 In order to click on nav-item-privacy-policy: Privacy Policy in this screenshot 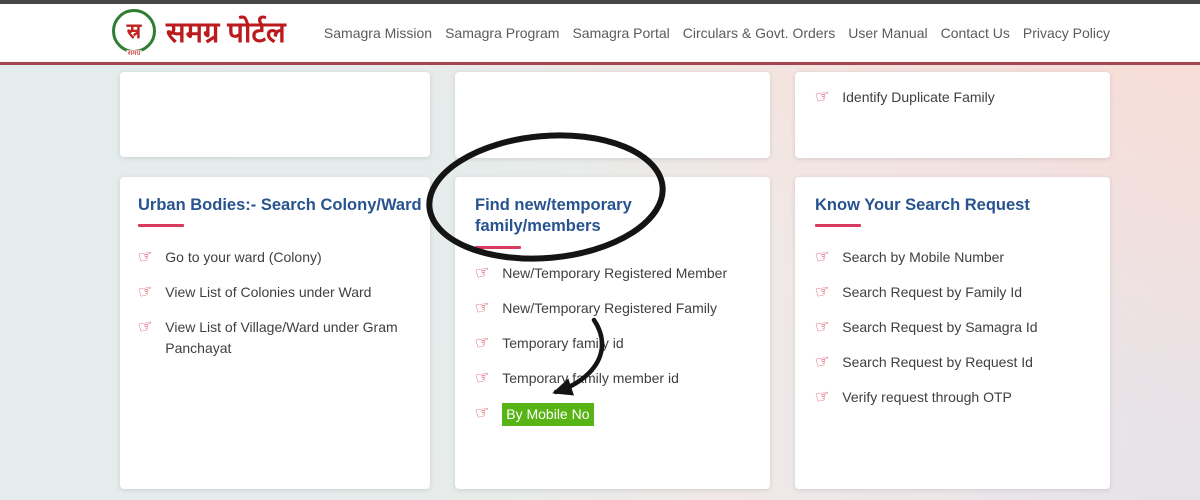, I will do `click(1066, 33)`.